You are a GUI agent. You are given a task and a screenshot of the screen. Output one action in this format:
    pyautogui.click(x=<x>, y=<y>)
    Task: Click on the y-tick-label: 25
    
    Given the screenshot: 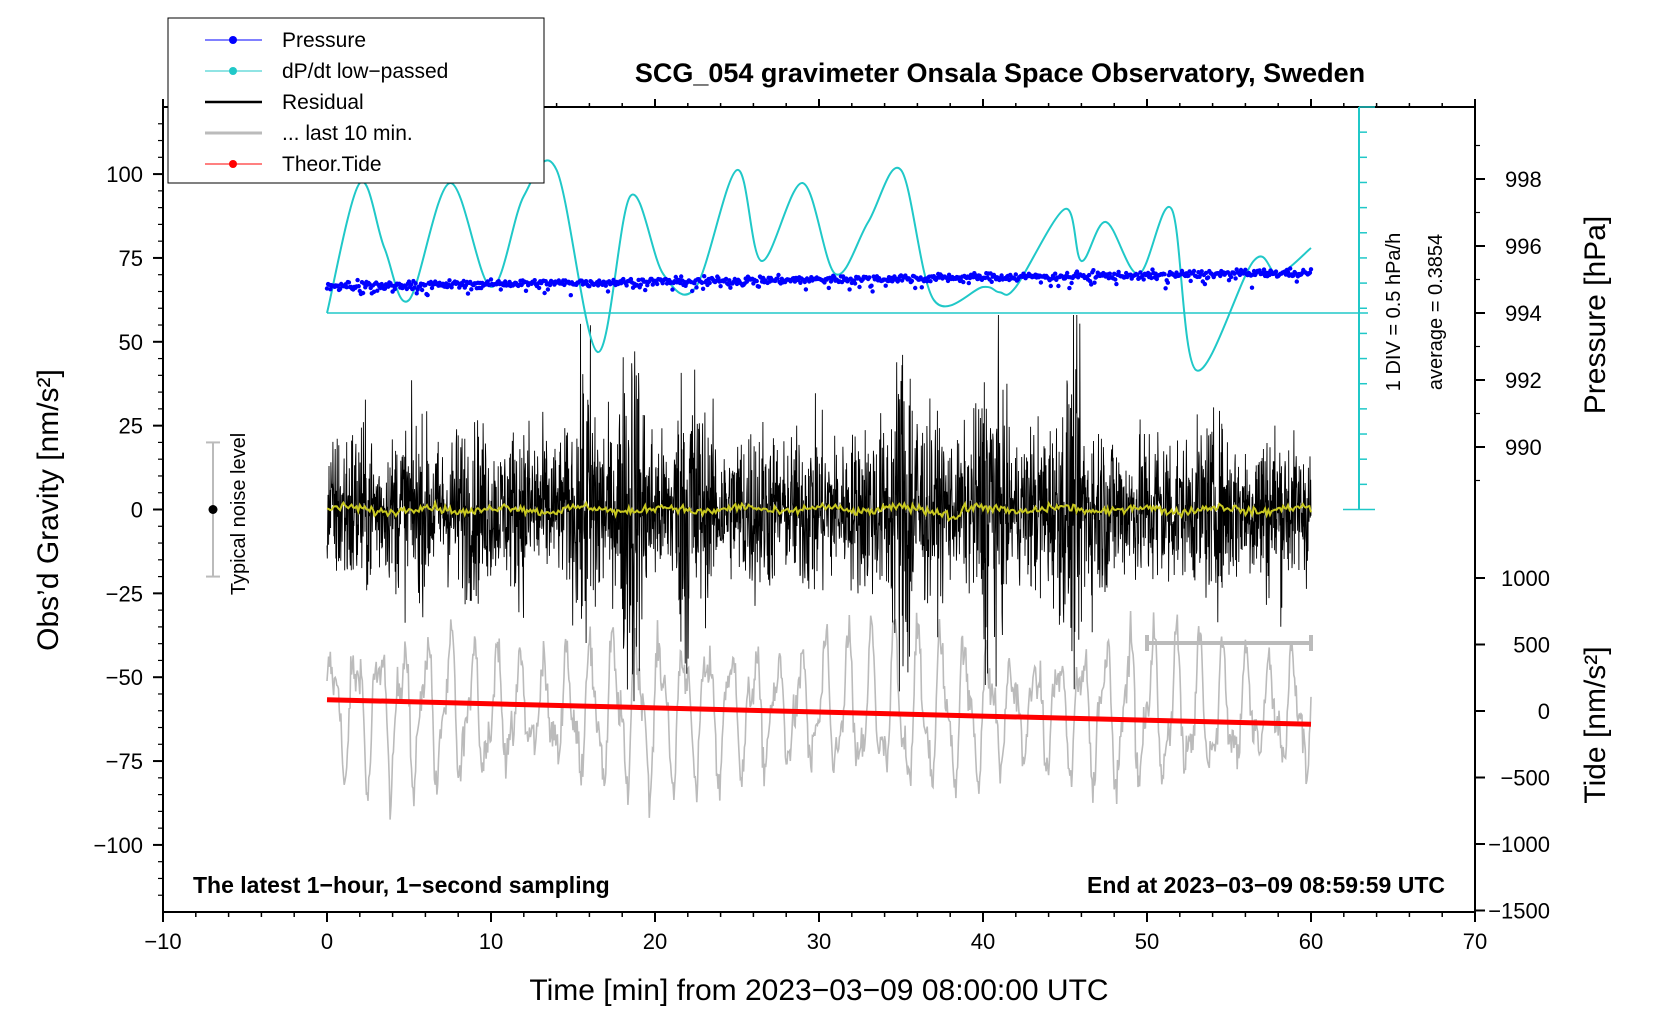 What is the action you would take?
    pyautogui.click(x=131, y=426)
    